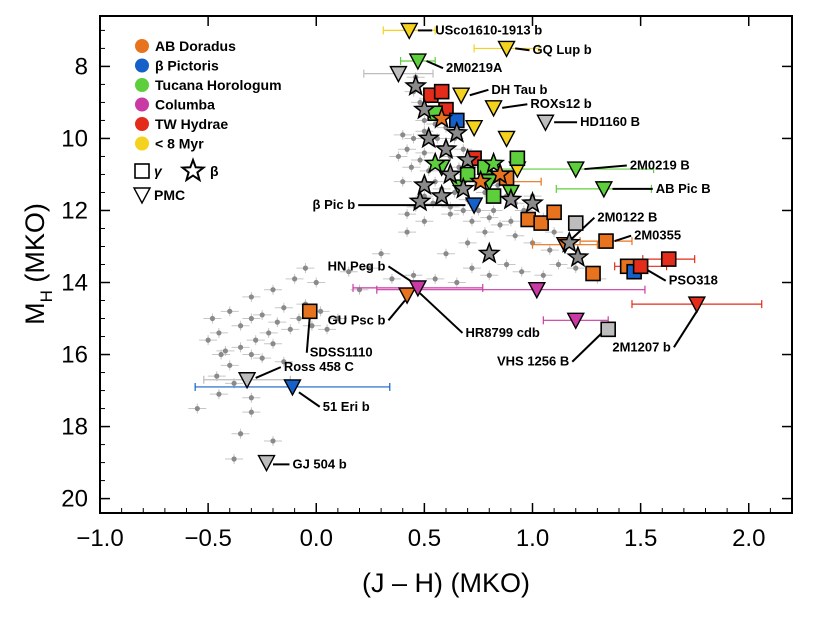  What do you see at coordinates (474, 67) in the screenshot?
I see `annotation-label: 2M0219A` at bounding box center [474, 67].